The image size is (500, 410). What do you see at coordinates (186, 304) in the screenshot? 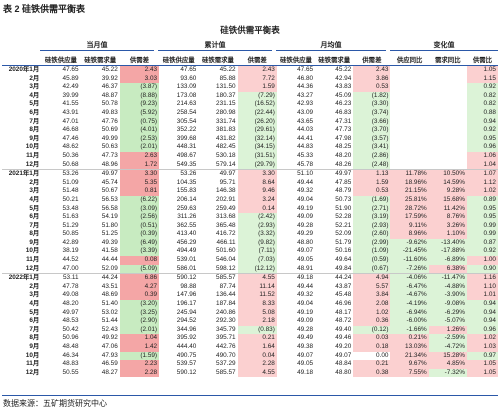
I see `cell-supply-cumulative: 196.17` at bounding box center [186, 304].